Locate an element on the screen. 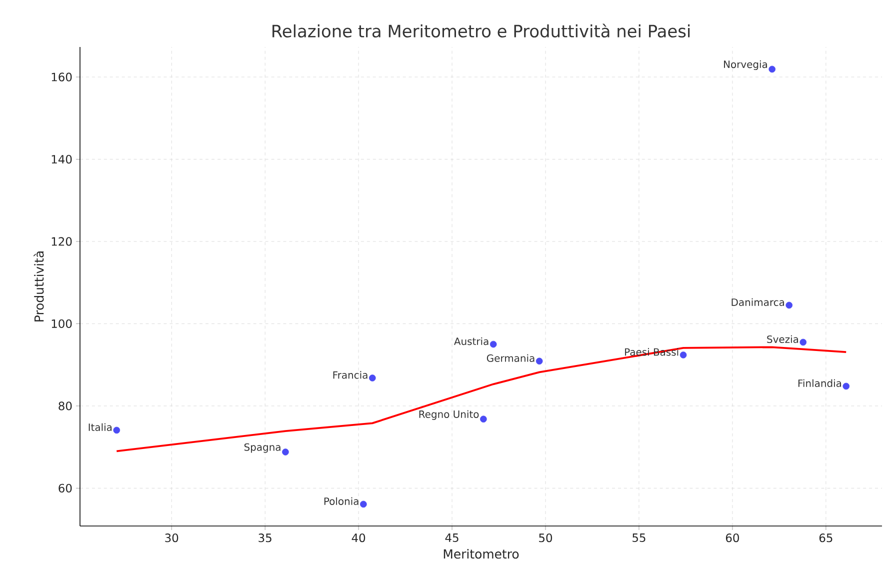 The image size is (883, 577). chart-title: Relazione tra Meritometro e Produttività nei Paesi is located at coordinates (481, 31).